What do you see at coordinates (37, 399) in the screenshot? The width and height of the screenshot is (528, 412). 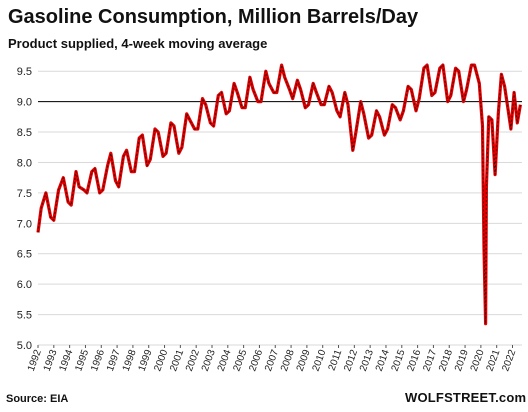 I see `source-label: Source: EIA` at bounding box center [37, 399].